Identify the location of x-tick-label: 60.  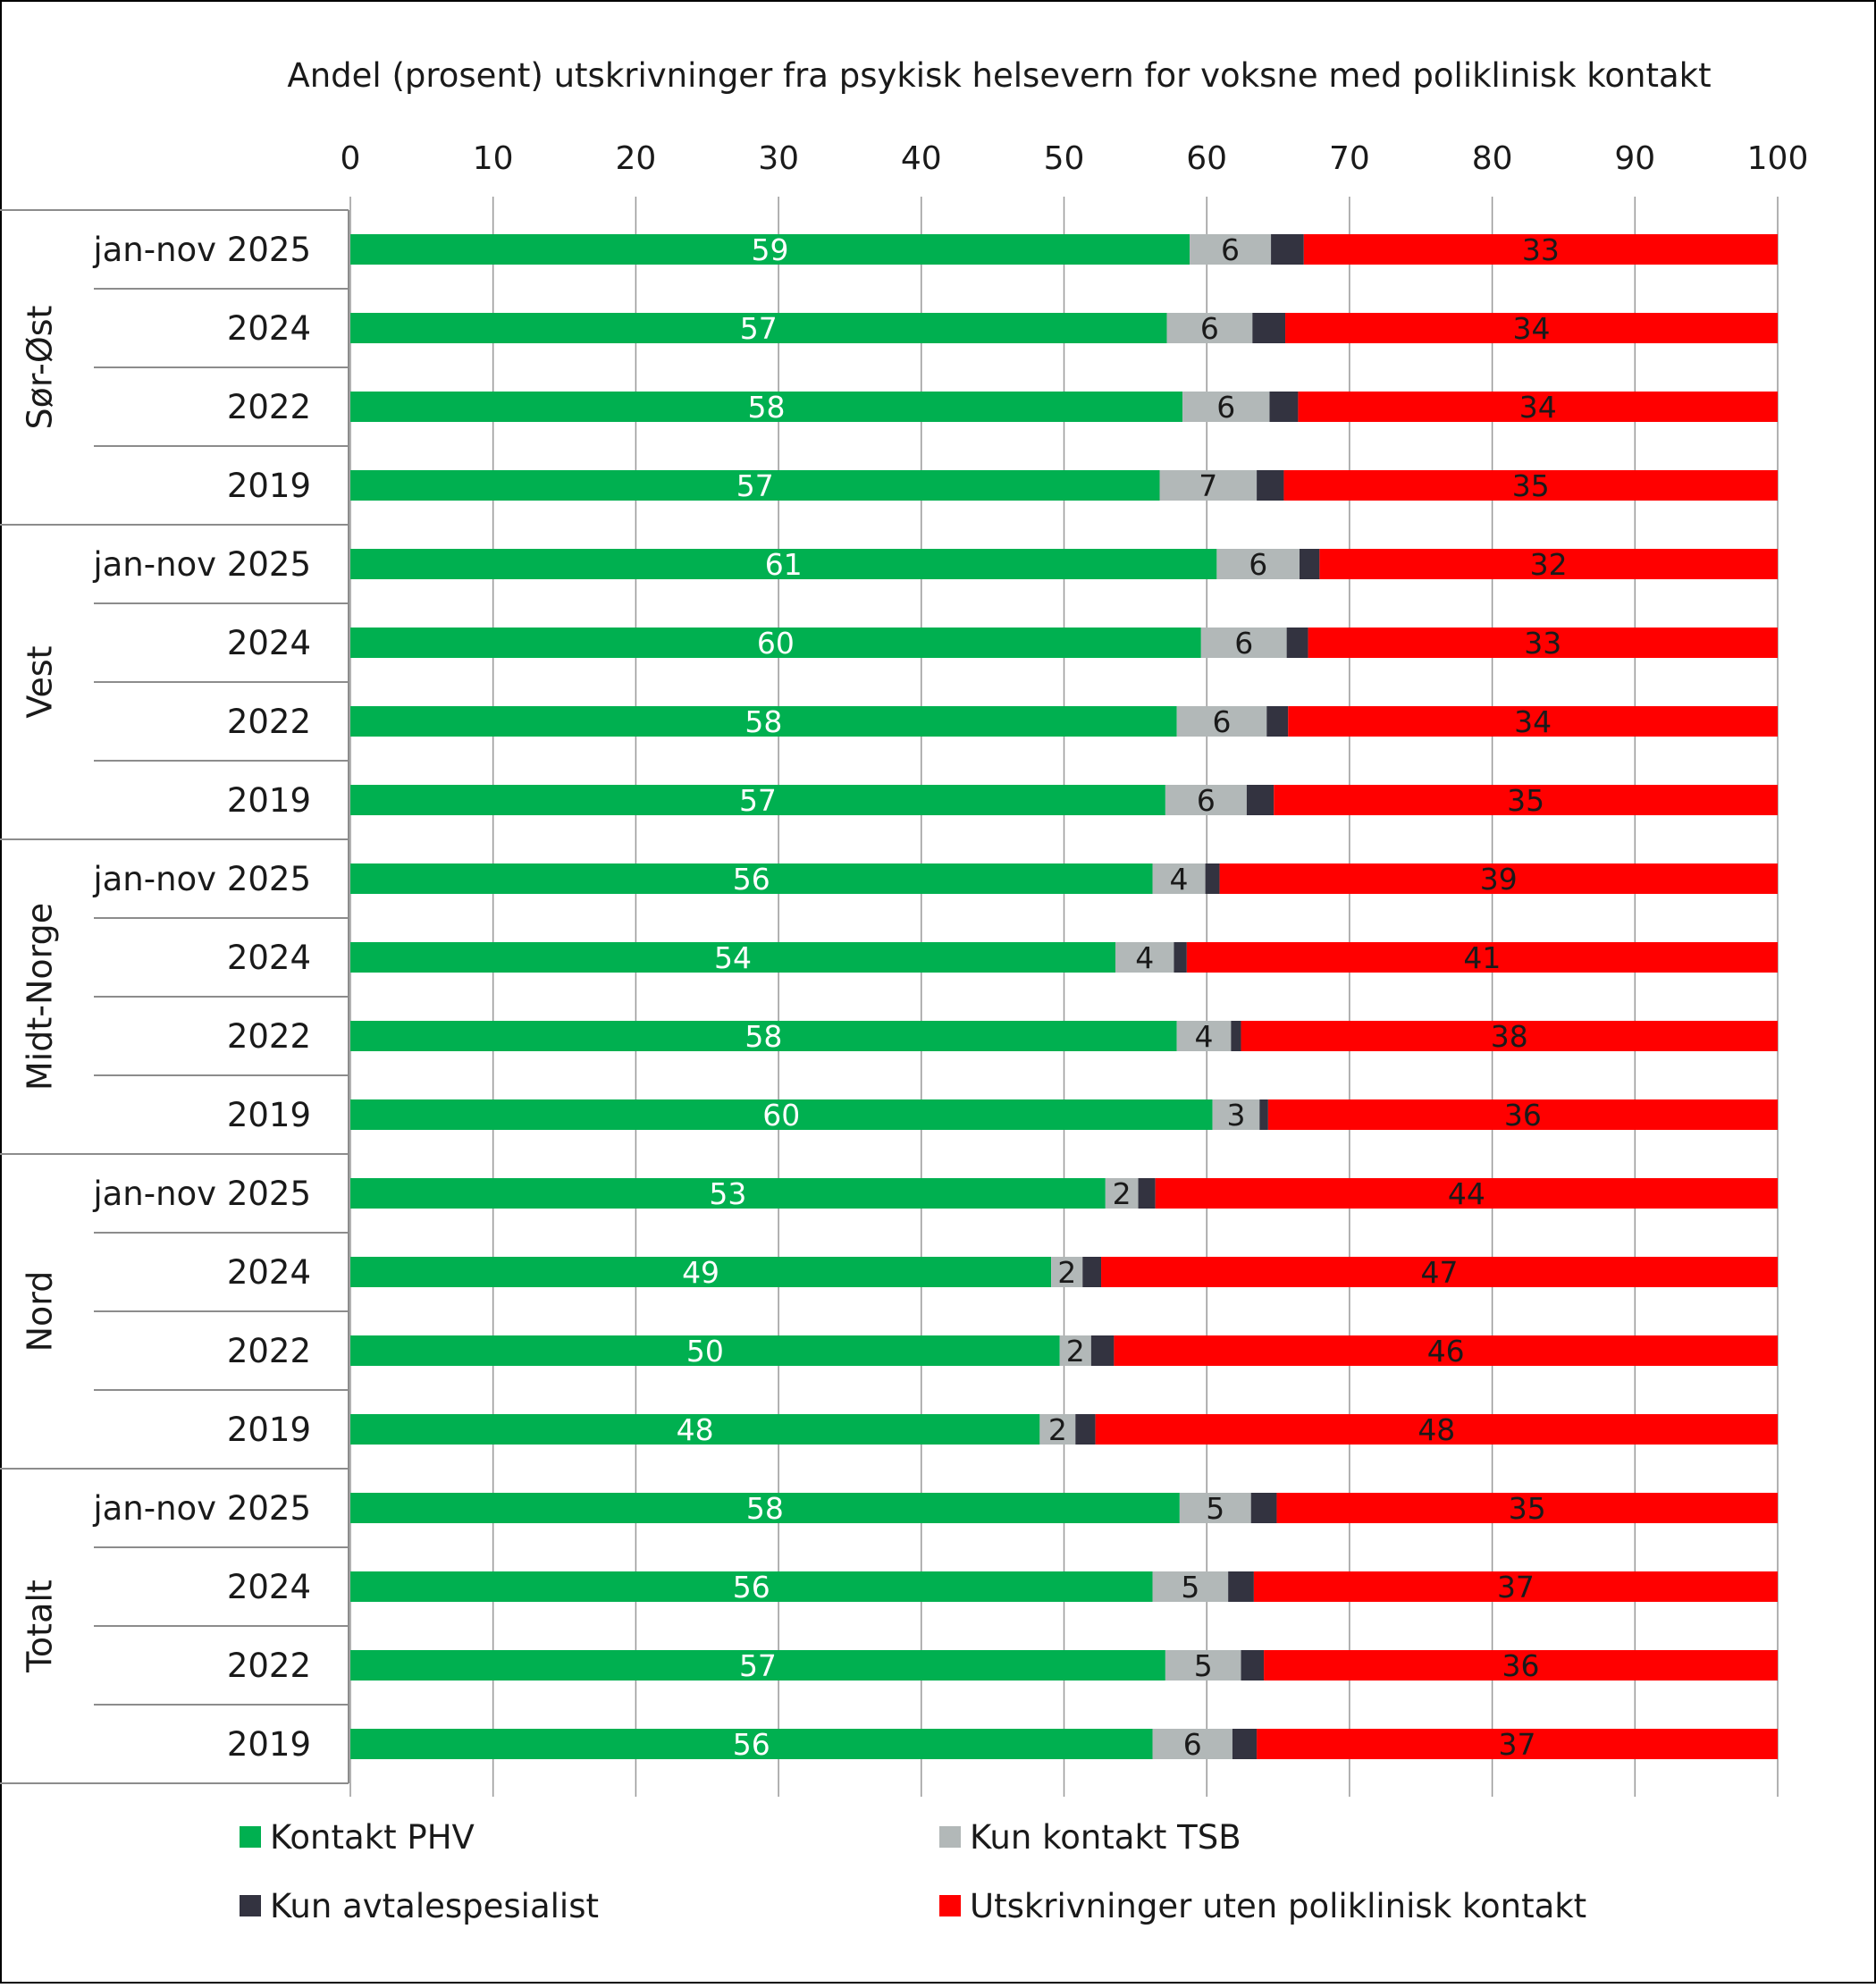
(1206, 158).